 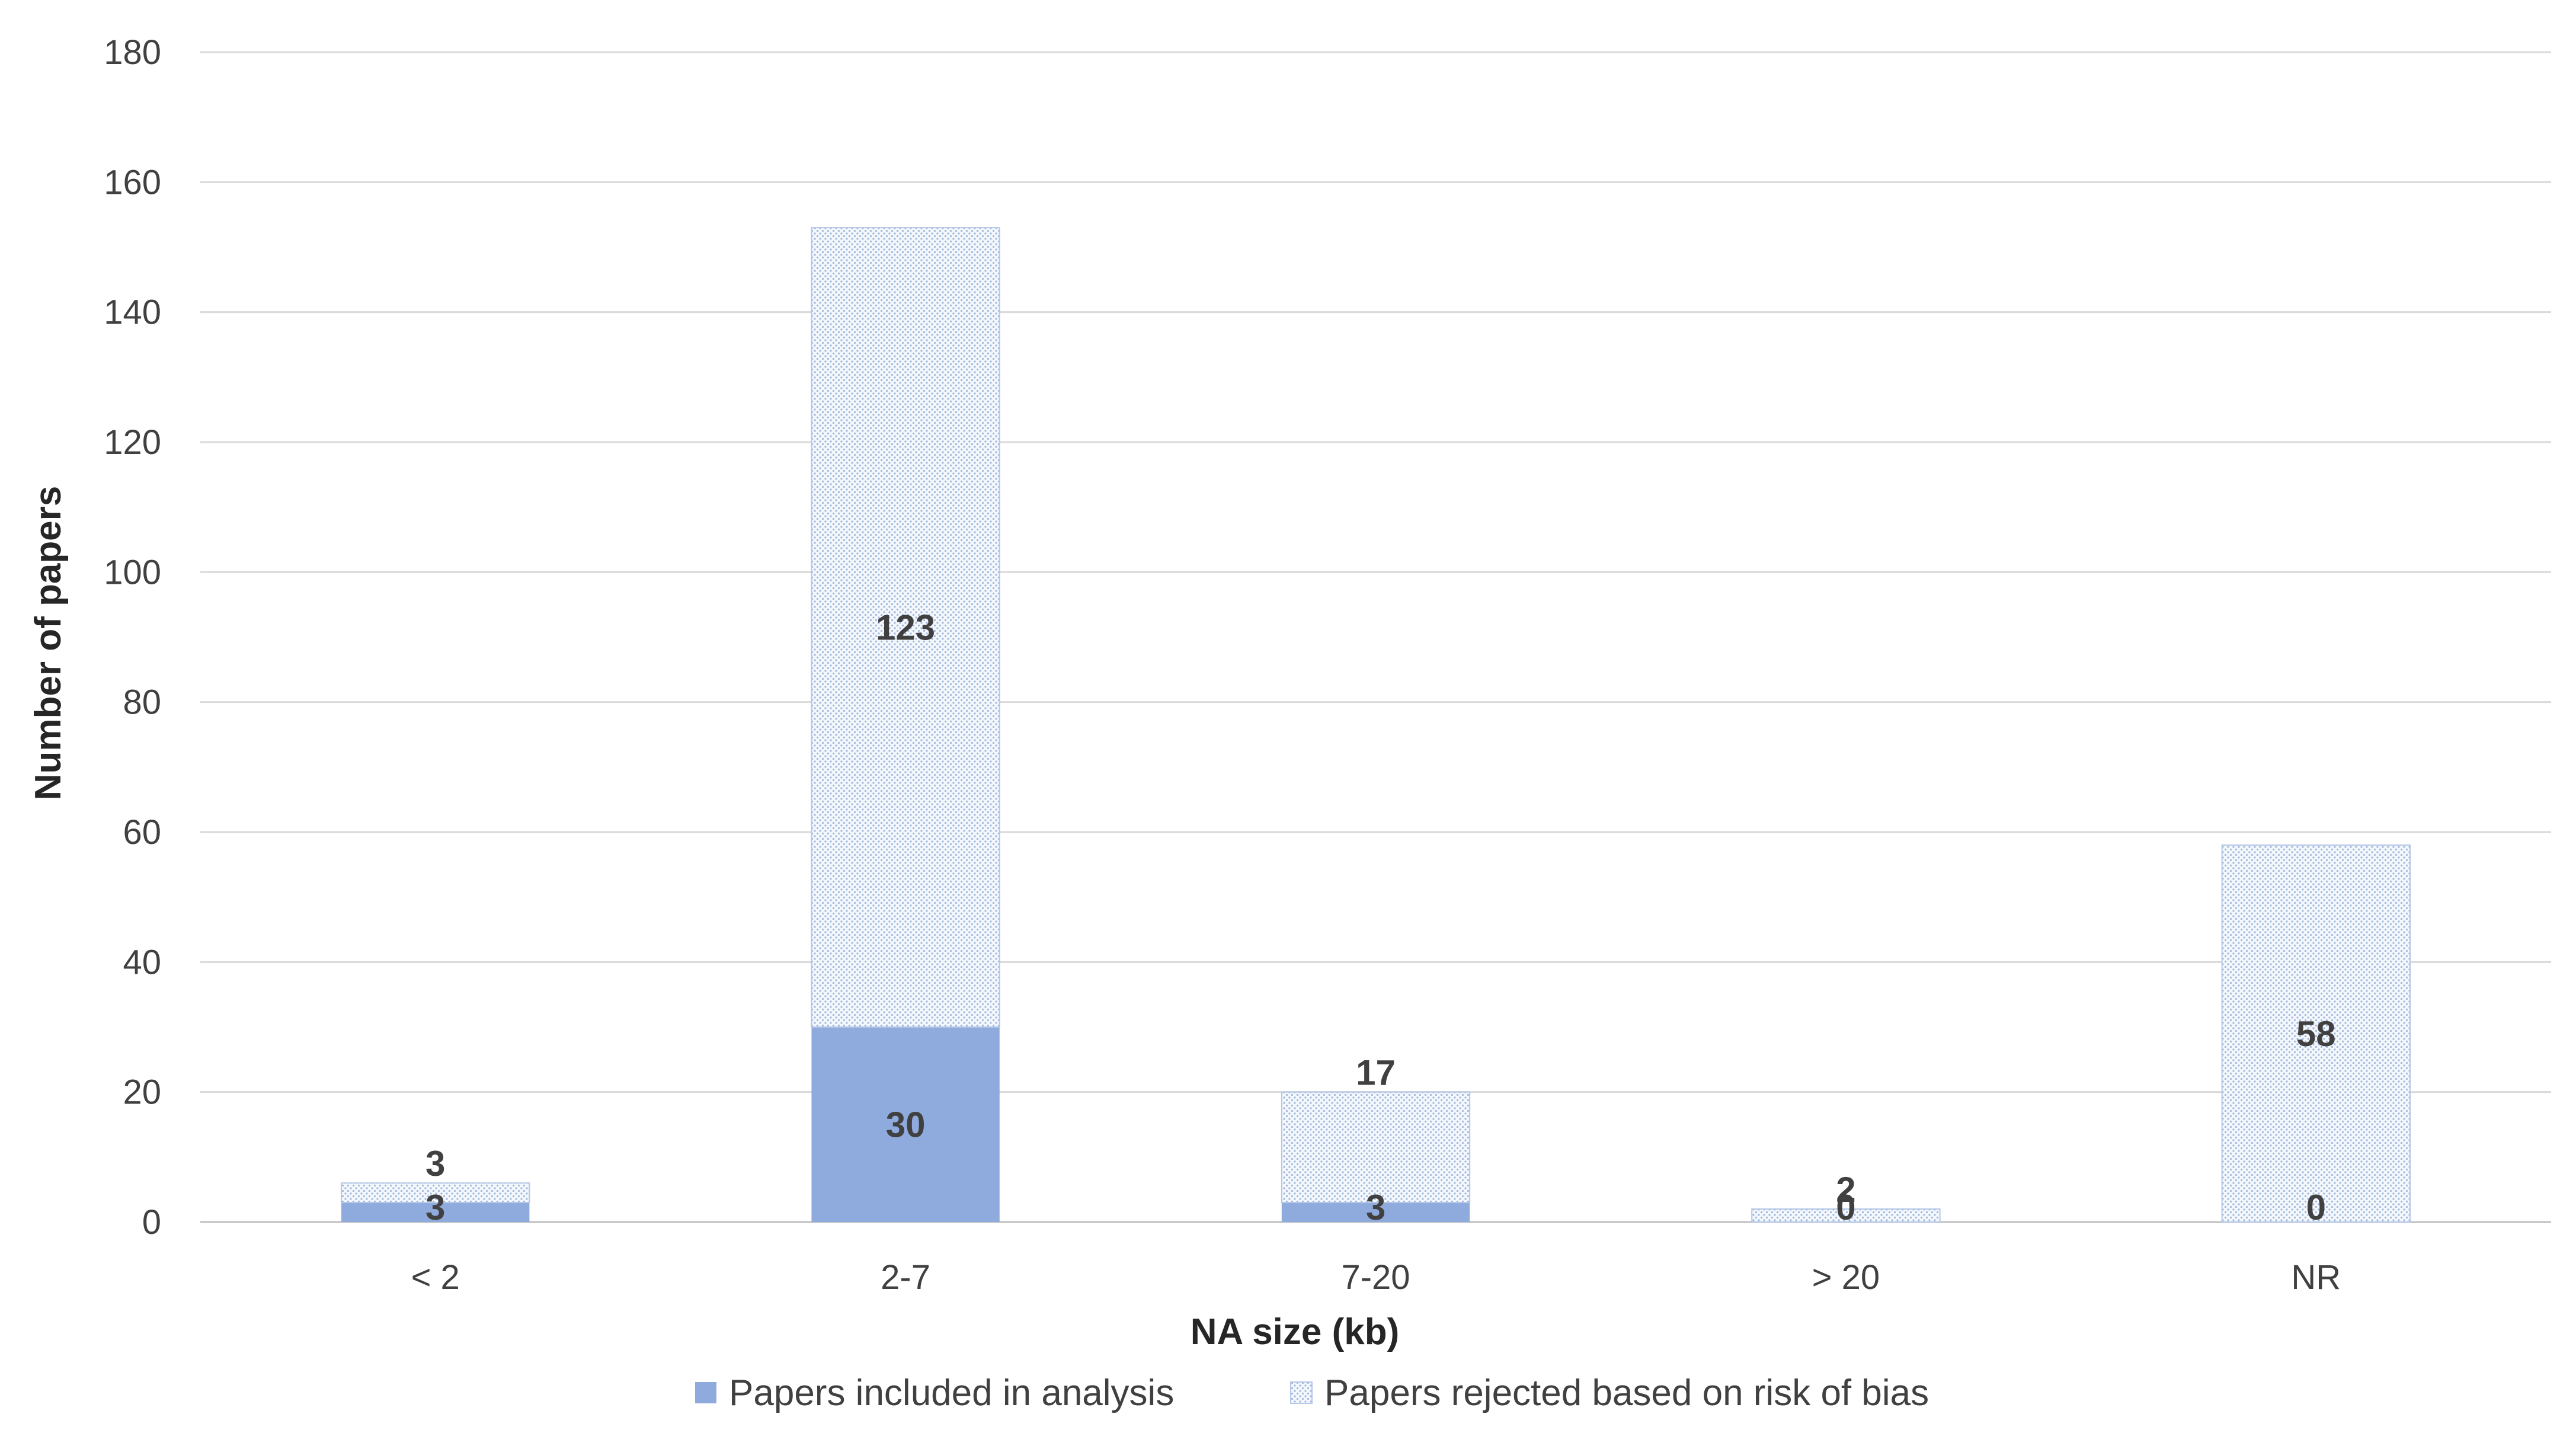 What do you see at coordinates (1626, 1393) in the screenshot?
I see `legend-label-rejected: Papers rejected based on risk of bias` at bounding box center [1626, 1393].